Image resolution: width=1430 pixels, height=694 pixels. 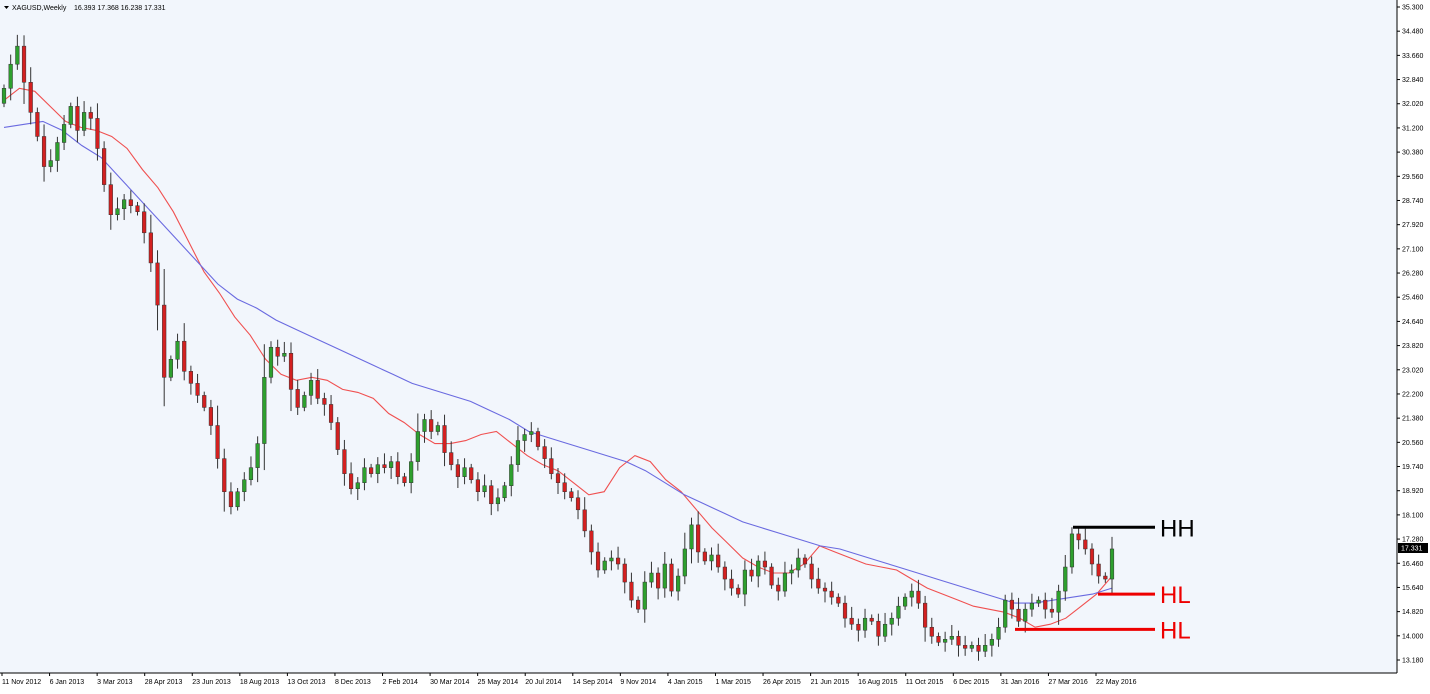 What do you see at coordinates (120, 8) in the screenshot?
I see `ohlc-values: 16.393 17.368 16.238 17.331` at bounding box center [120, 8].